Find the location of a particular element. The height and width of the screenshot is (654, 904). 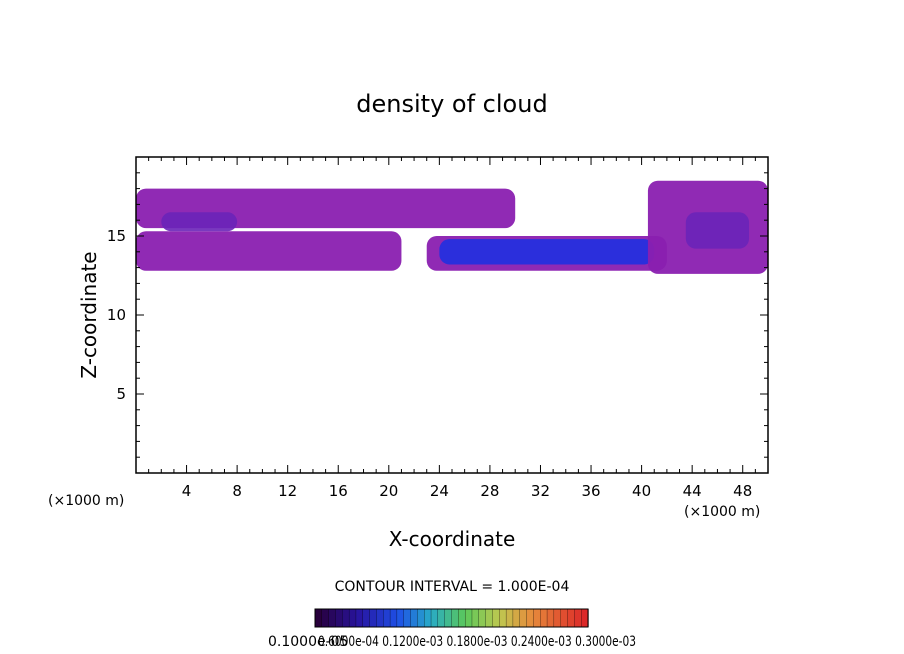

colorbar is located at coordinates (451, 618).